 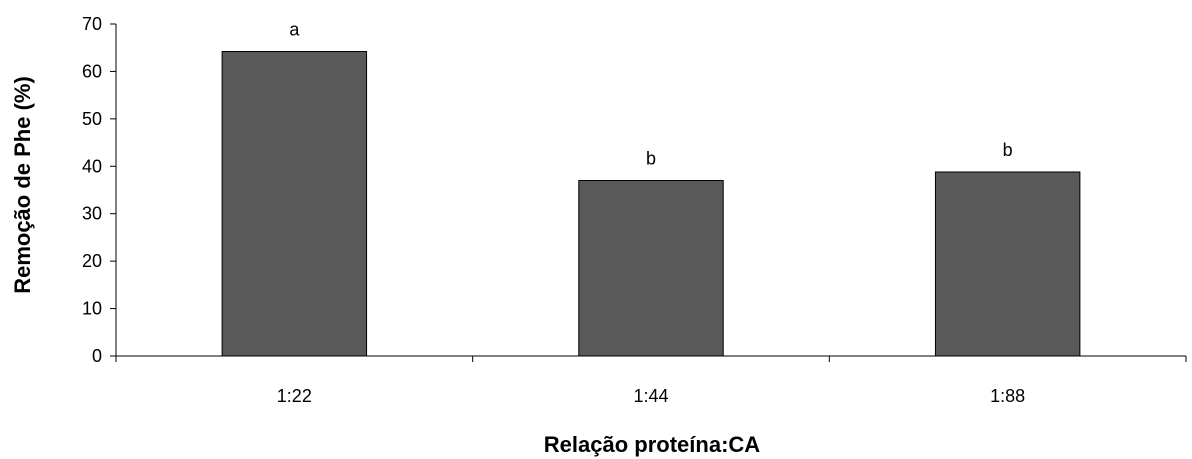 What do you see at coordinates (92, 309) in the screenshot?
I see `y-tick-label: 10` at bounding box center [92, 309].